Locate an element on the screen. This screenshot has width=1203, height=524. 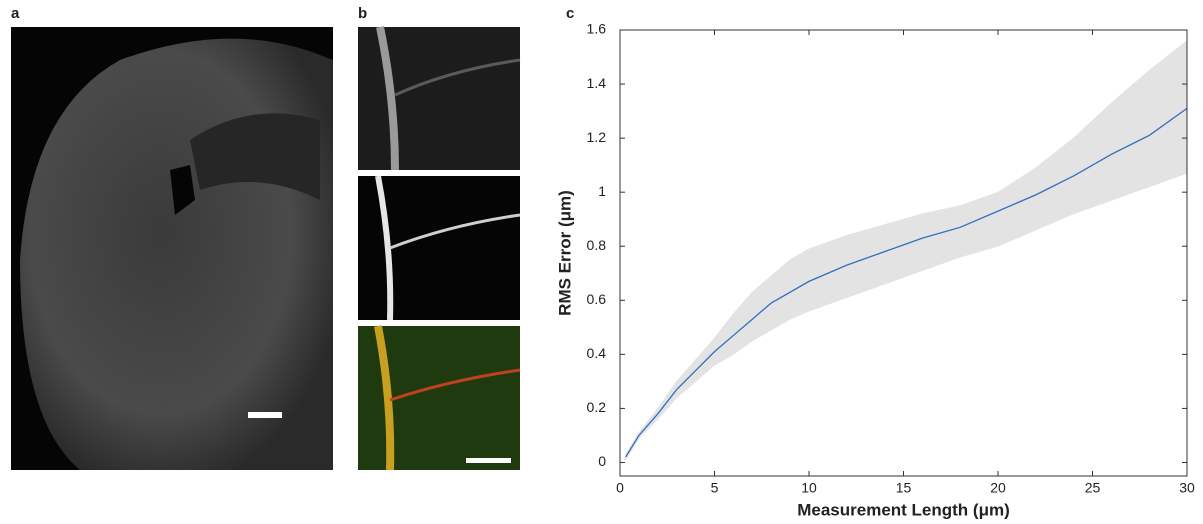
y-tick-label: 1.6 is located at coordinates (597, 29).